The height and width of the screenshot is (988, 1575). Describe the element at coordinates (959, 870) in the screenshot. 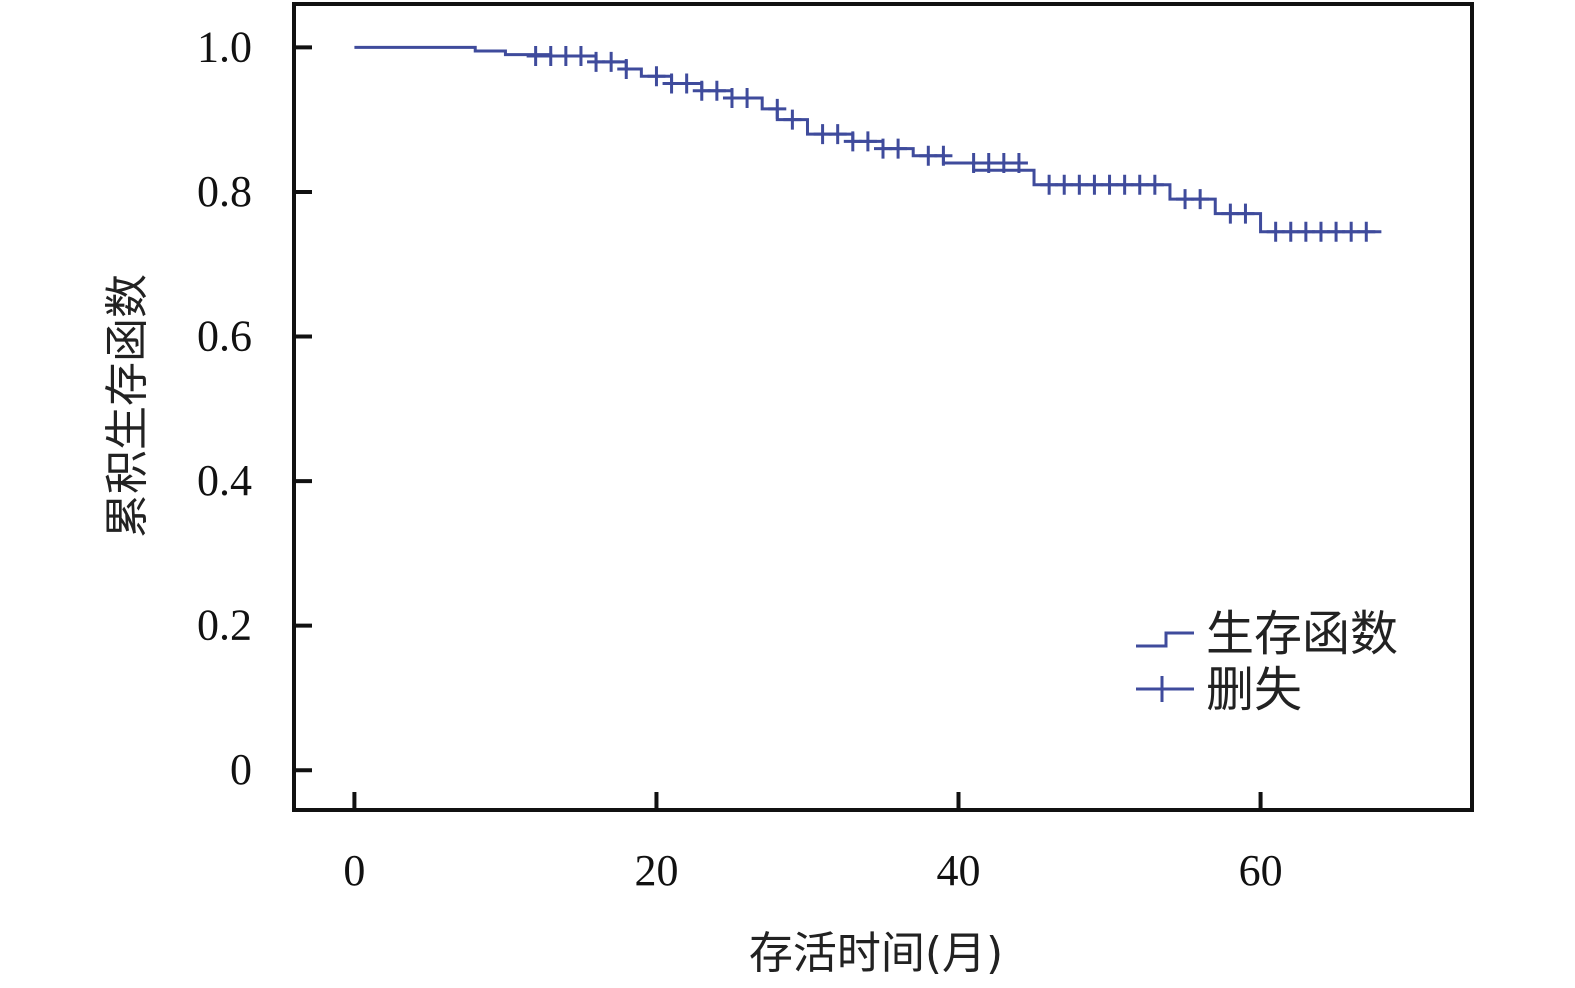

I see `x-tick-label: 40` at that location.